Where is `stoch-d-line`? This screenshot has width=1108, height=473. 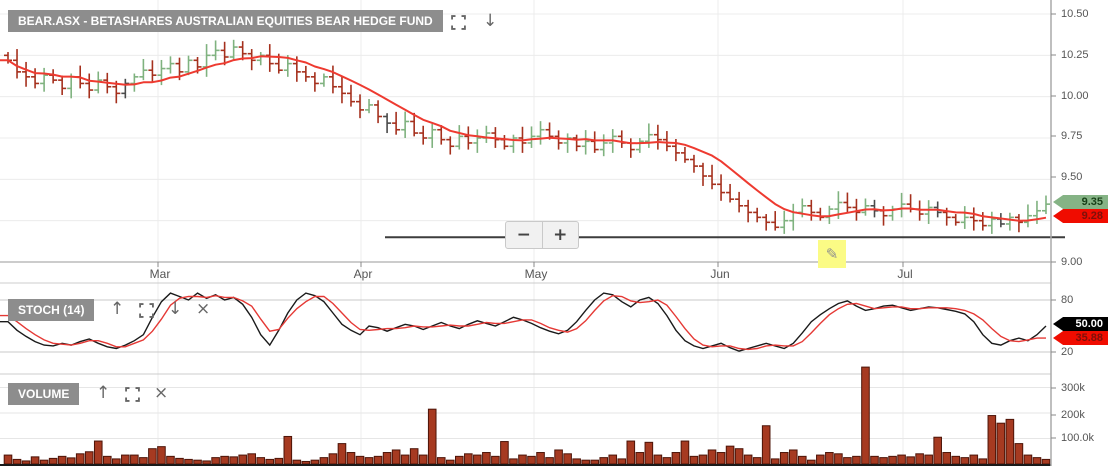 stoch-d-line is located at coordinates (523, 322).